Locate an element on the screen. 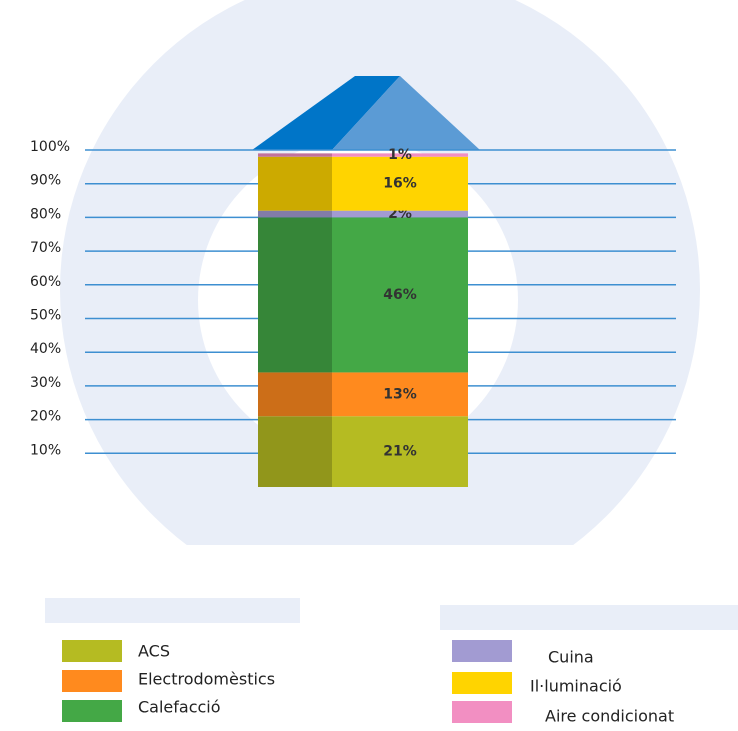 The width and height of the screenshot is (738, 731). legend-label: ACS is located at coordinates (154, 651).